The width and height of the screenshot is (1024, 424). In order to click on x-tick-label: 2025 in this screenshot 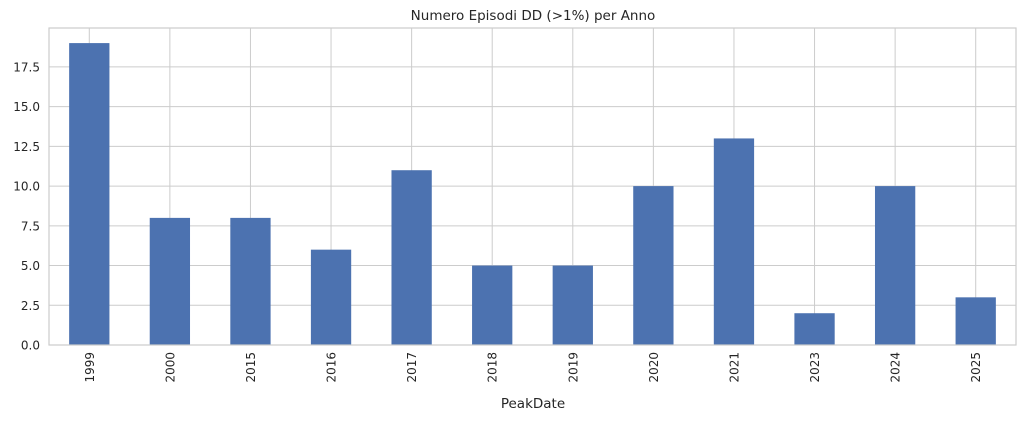, I will do `click(976, 367)`.